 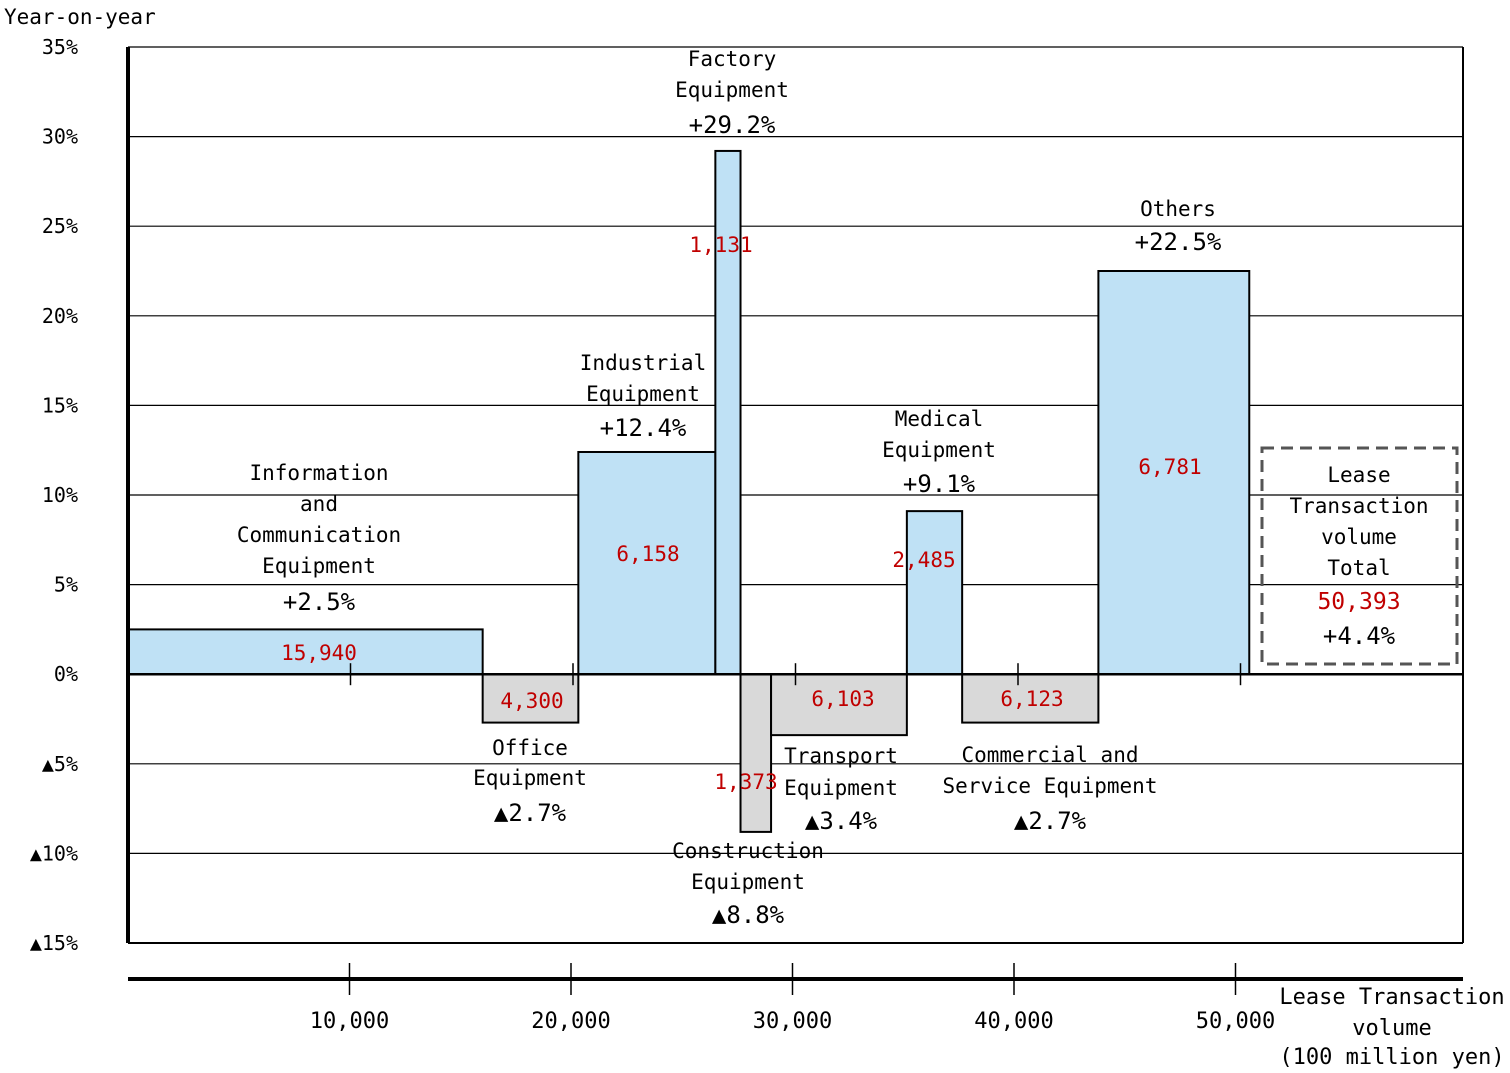 What do you see at coordinates (60, 316) in the screenshot?
I see `y-tick-label: 20%` at bounding box center [60, 316].